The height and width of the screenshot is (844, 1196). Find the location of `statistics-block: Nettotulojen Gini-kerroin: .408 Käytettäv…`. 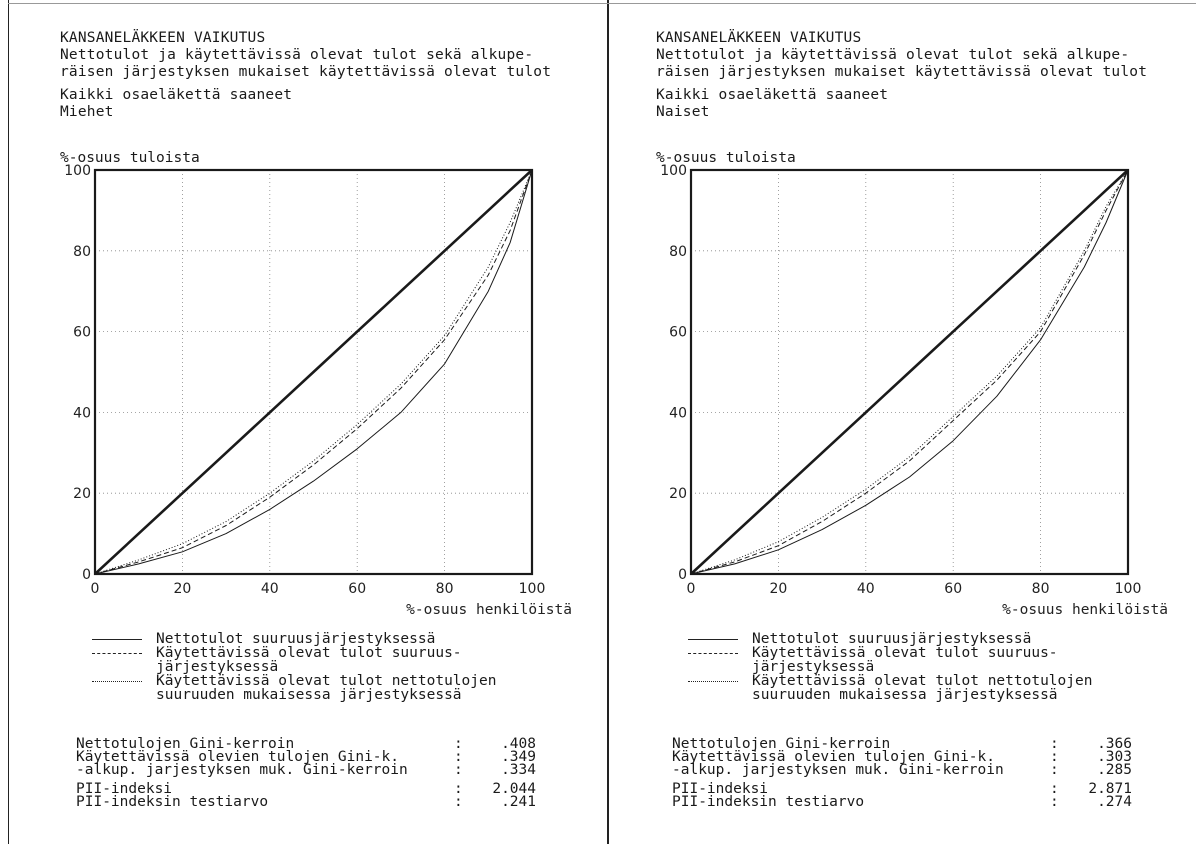

statistics-block: Nettotulojen Gini-kerroin: .408 Käytettäv… is located at coordinates (306, 773).